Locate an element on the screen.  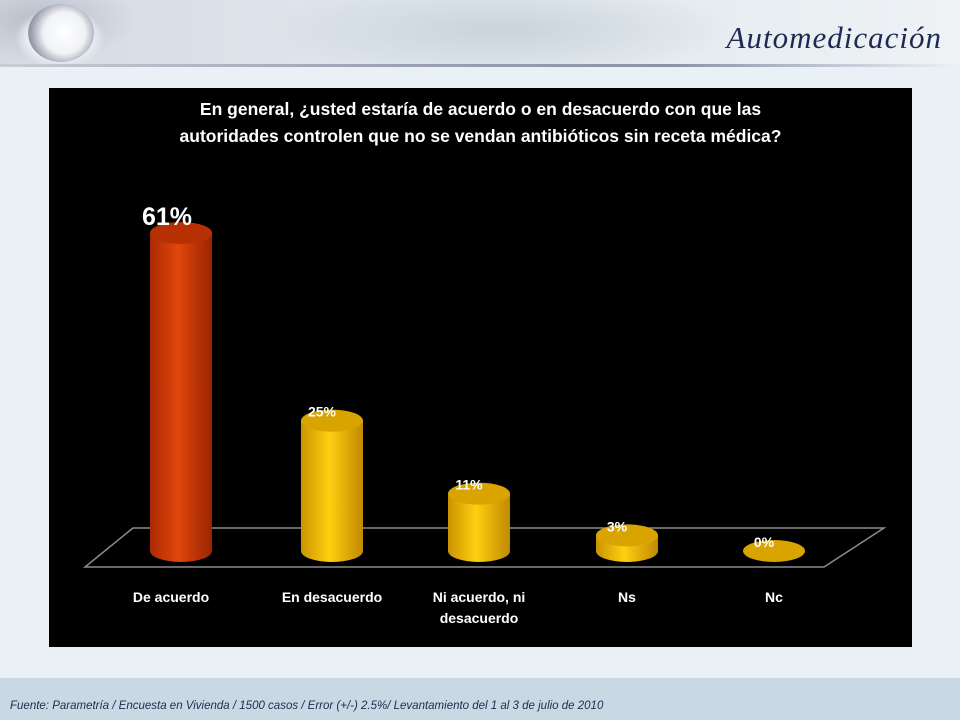
category-label: Ns is located at coordinates (627, 597).